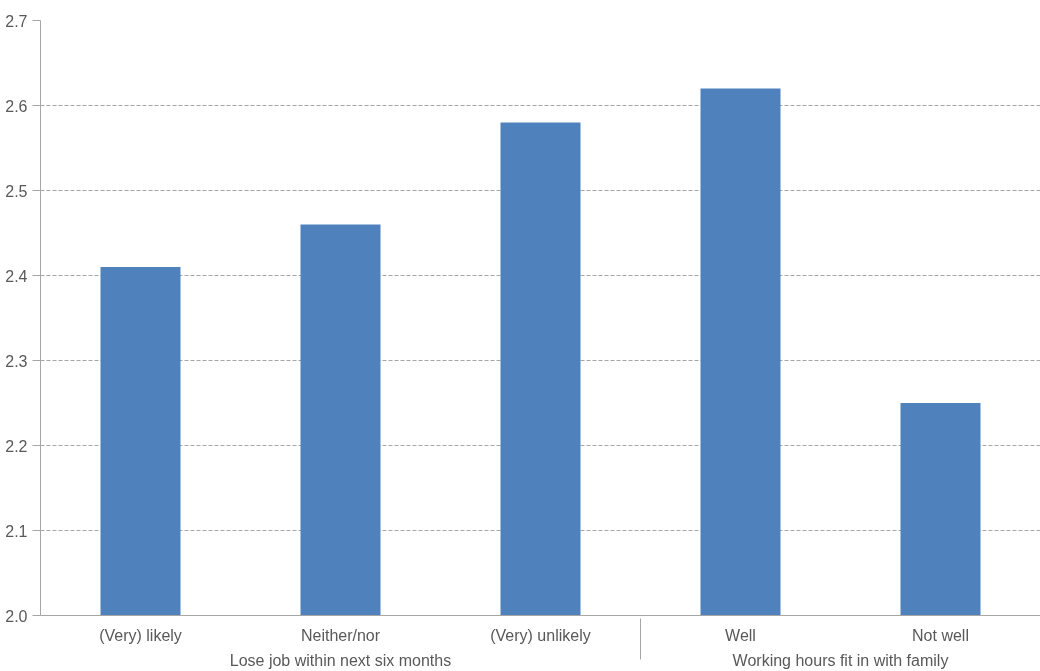 The height and width of the screenshot is (671, 1040). Describe the element at coordinates (740, 635) in the screenshot. I see `x-tick-label: Well` at that location.